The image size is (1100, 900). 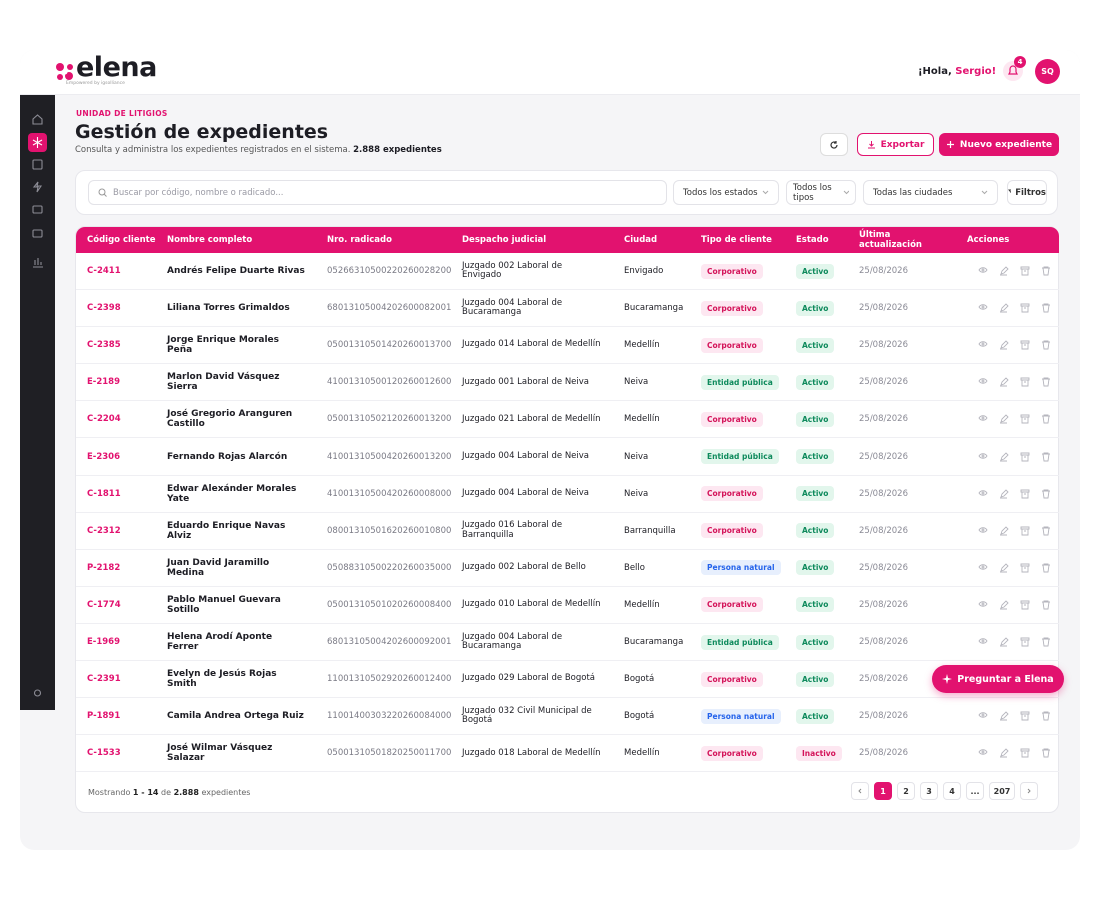 What do you see at coordinates (906, 791) in the screenshot?
I see `page-button: 2` at bounding box center [906, 791].